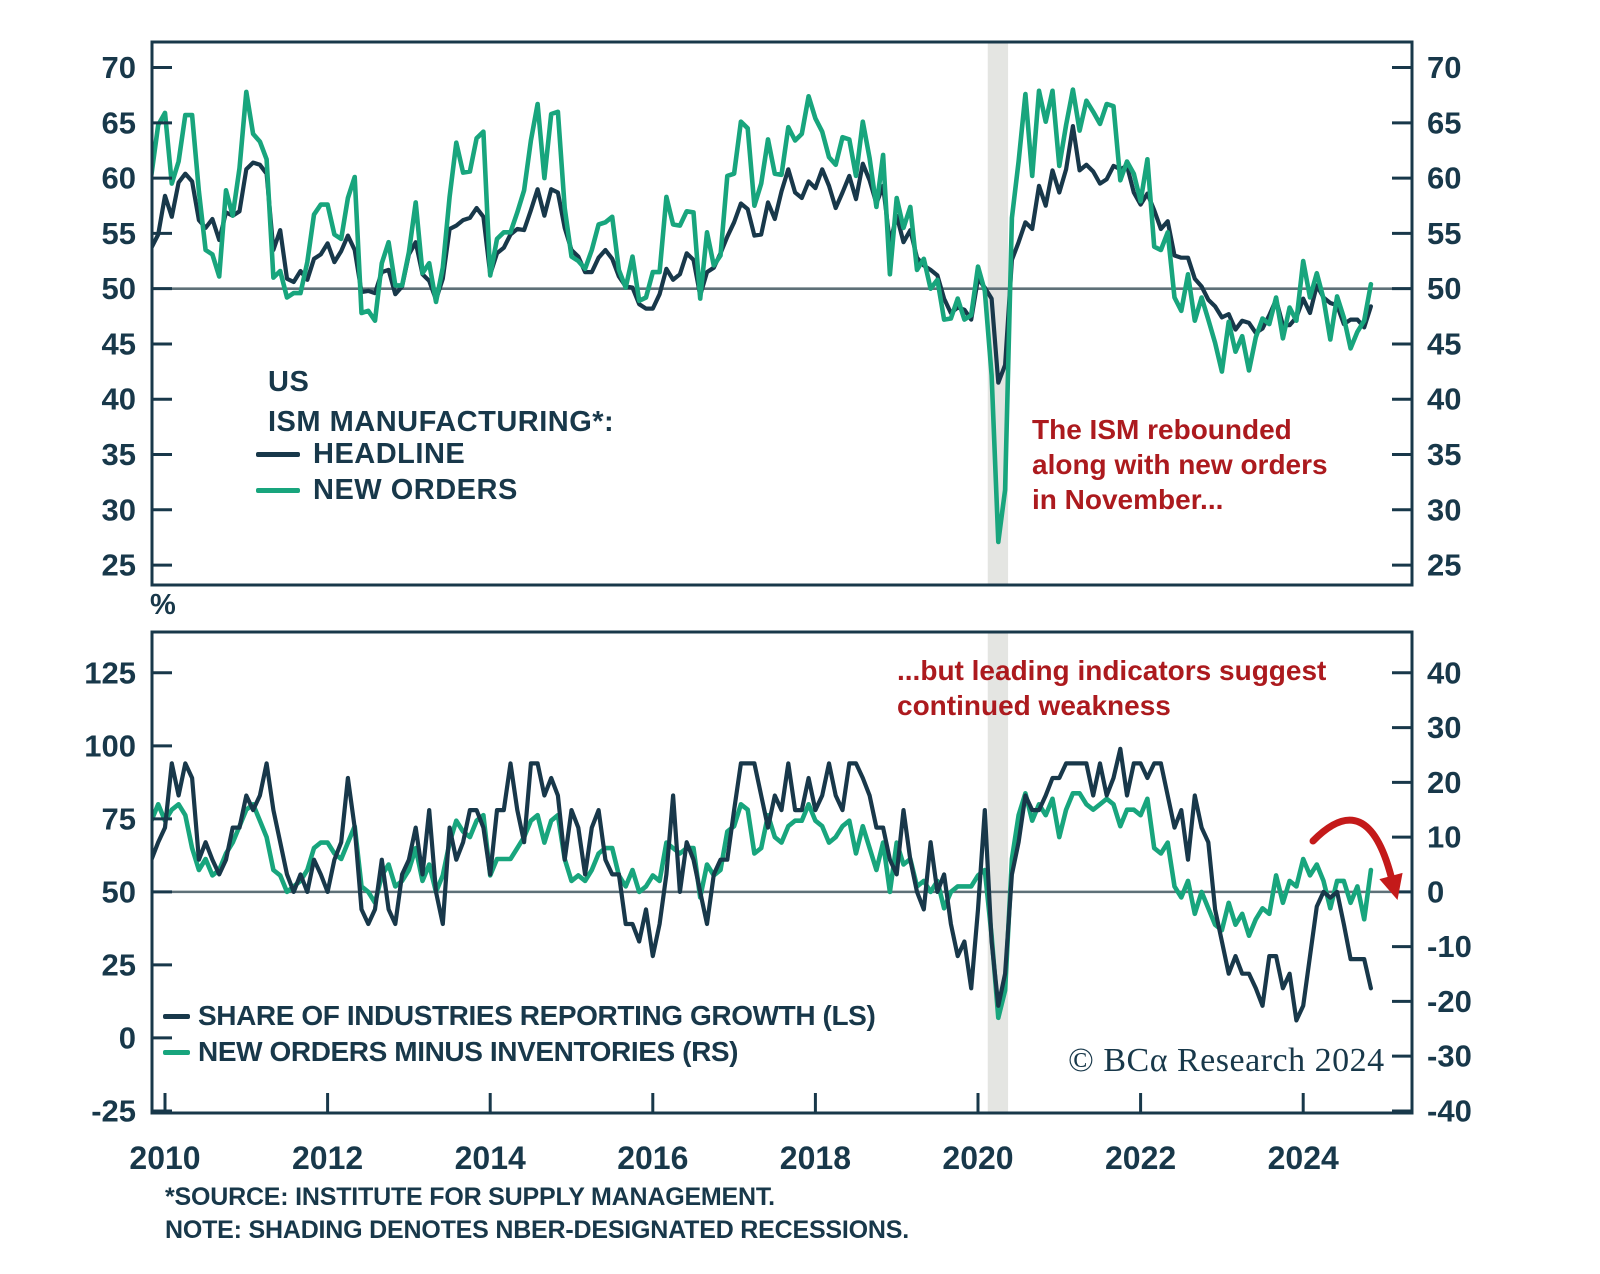  Describe the element at coordinates (110, 745) in the screenshot. I see `axis-tick-label: 100` at that location.